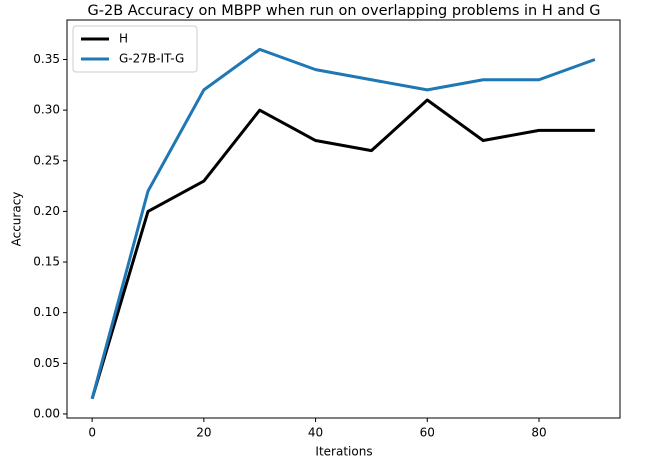 Image resolution: width=648 pixels, height=470 pixels. I want to click on y-axis-label: Accuracy, so click(17, 219).